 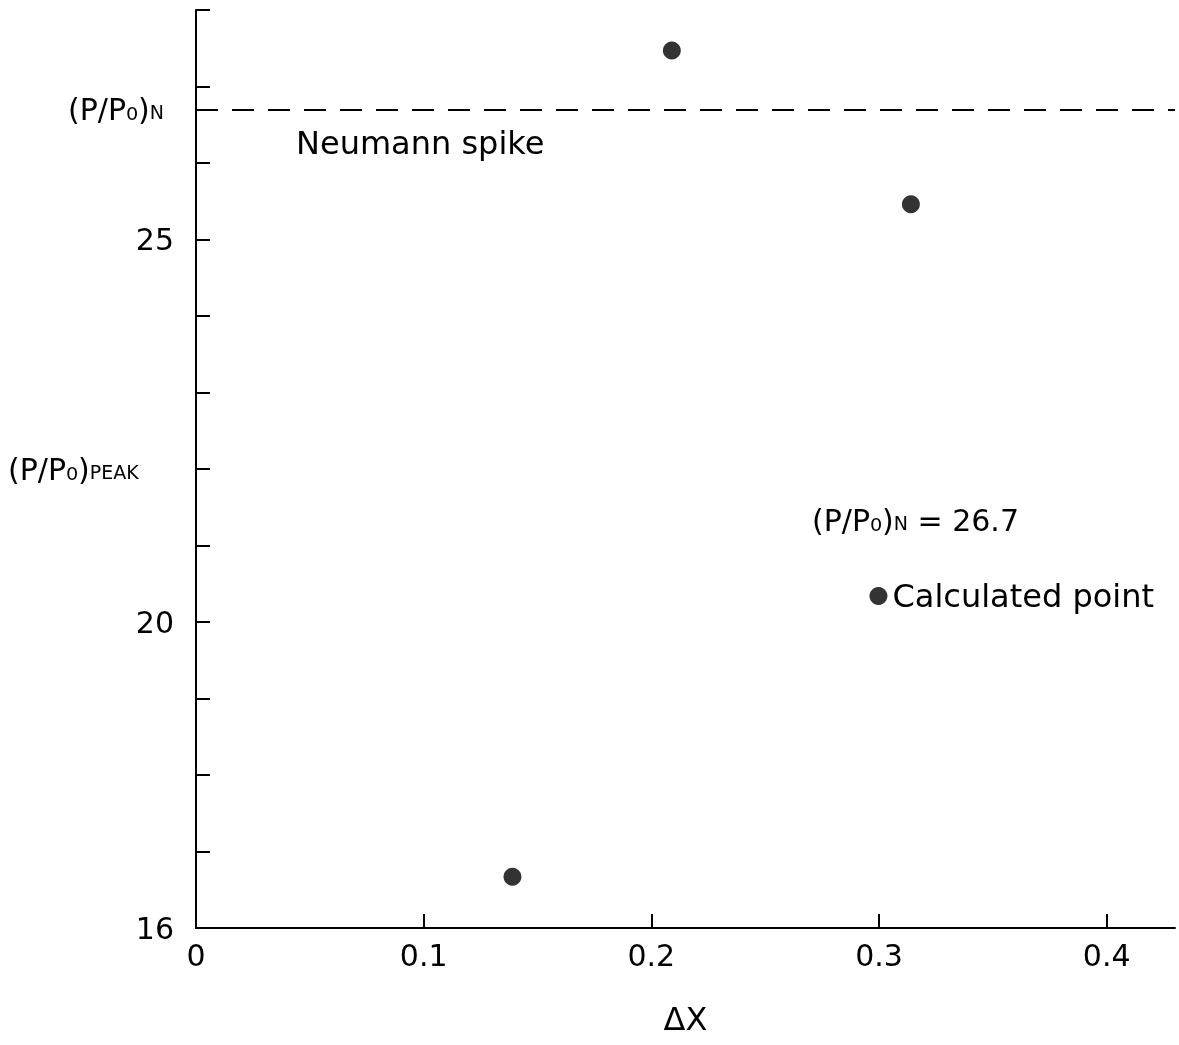 I want to click on ref-line-label: Neumann spike, so click(x=420, y=143).